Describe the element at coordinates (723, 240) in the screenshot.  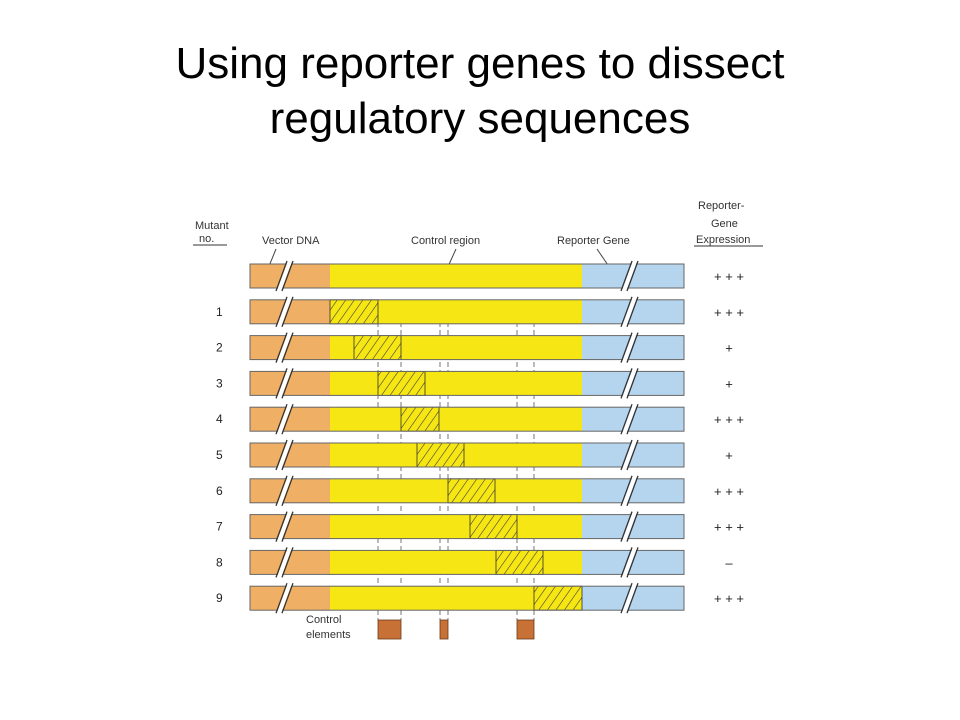
I see `header-expression-line-3: Expression` at that location.